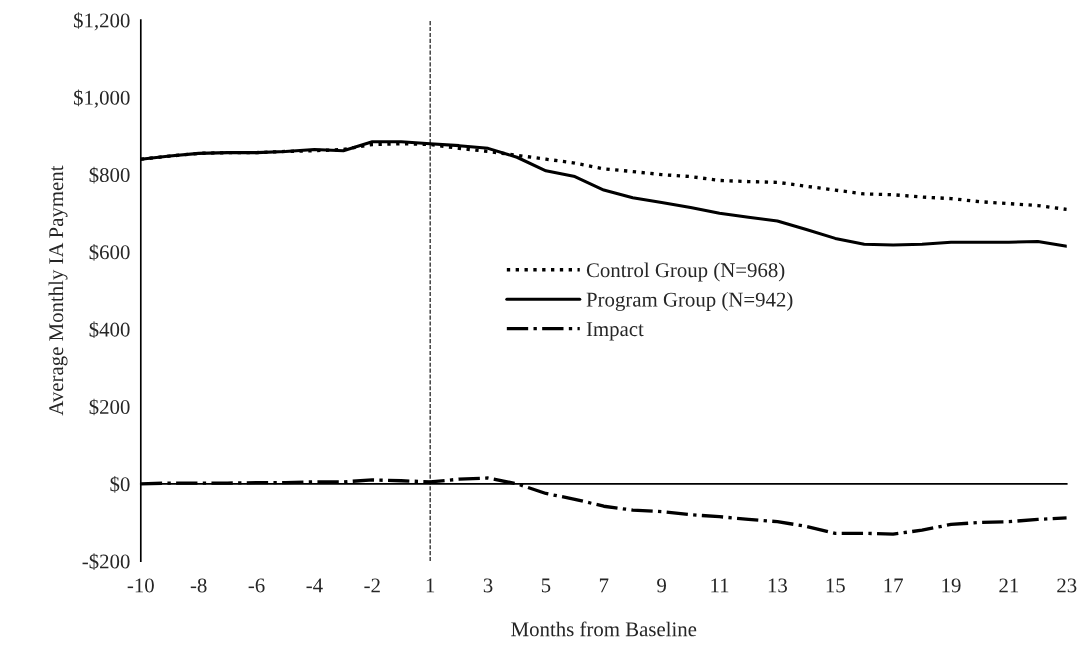  I want to click on x-tick-label: 13, so click(777, 585).